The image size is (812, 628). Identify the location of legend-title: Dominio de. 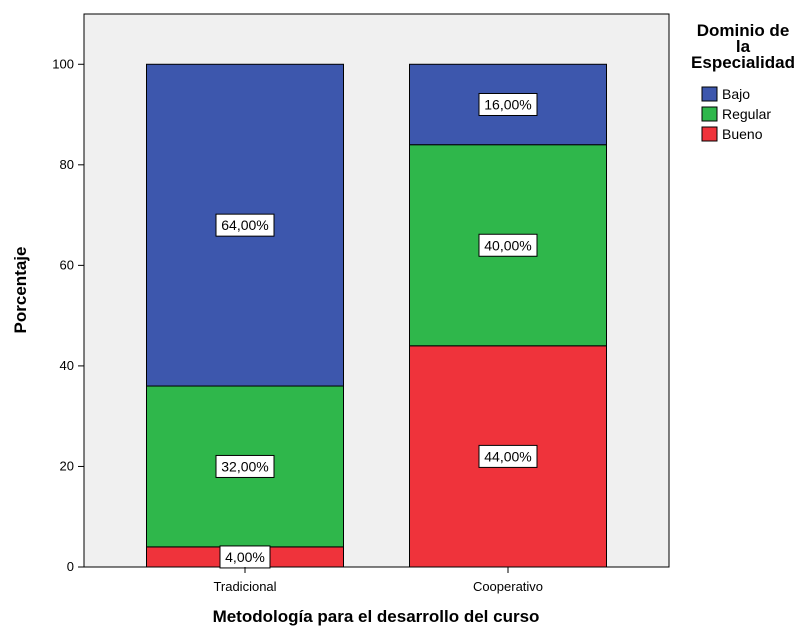
(743, 30).